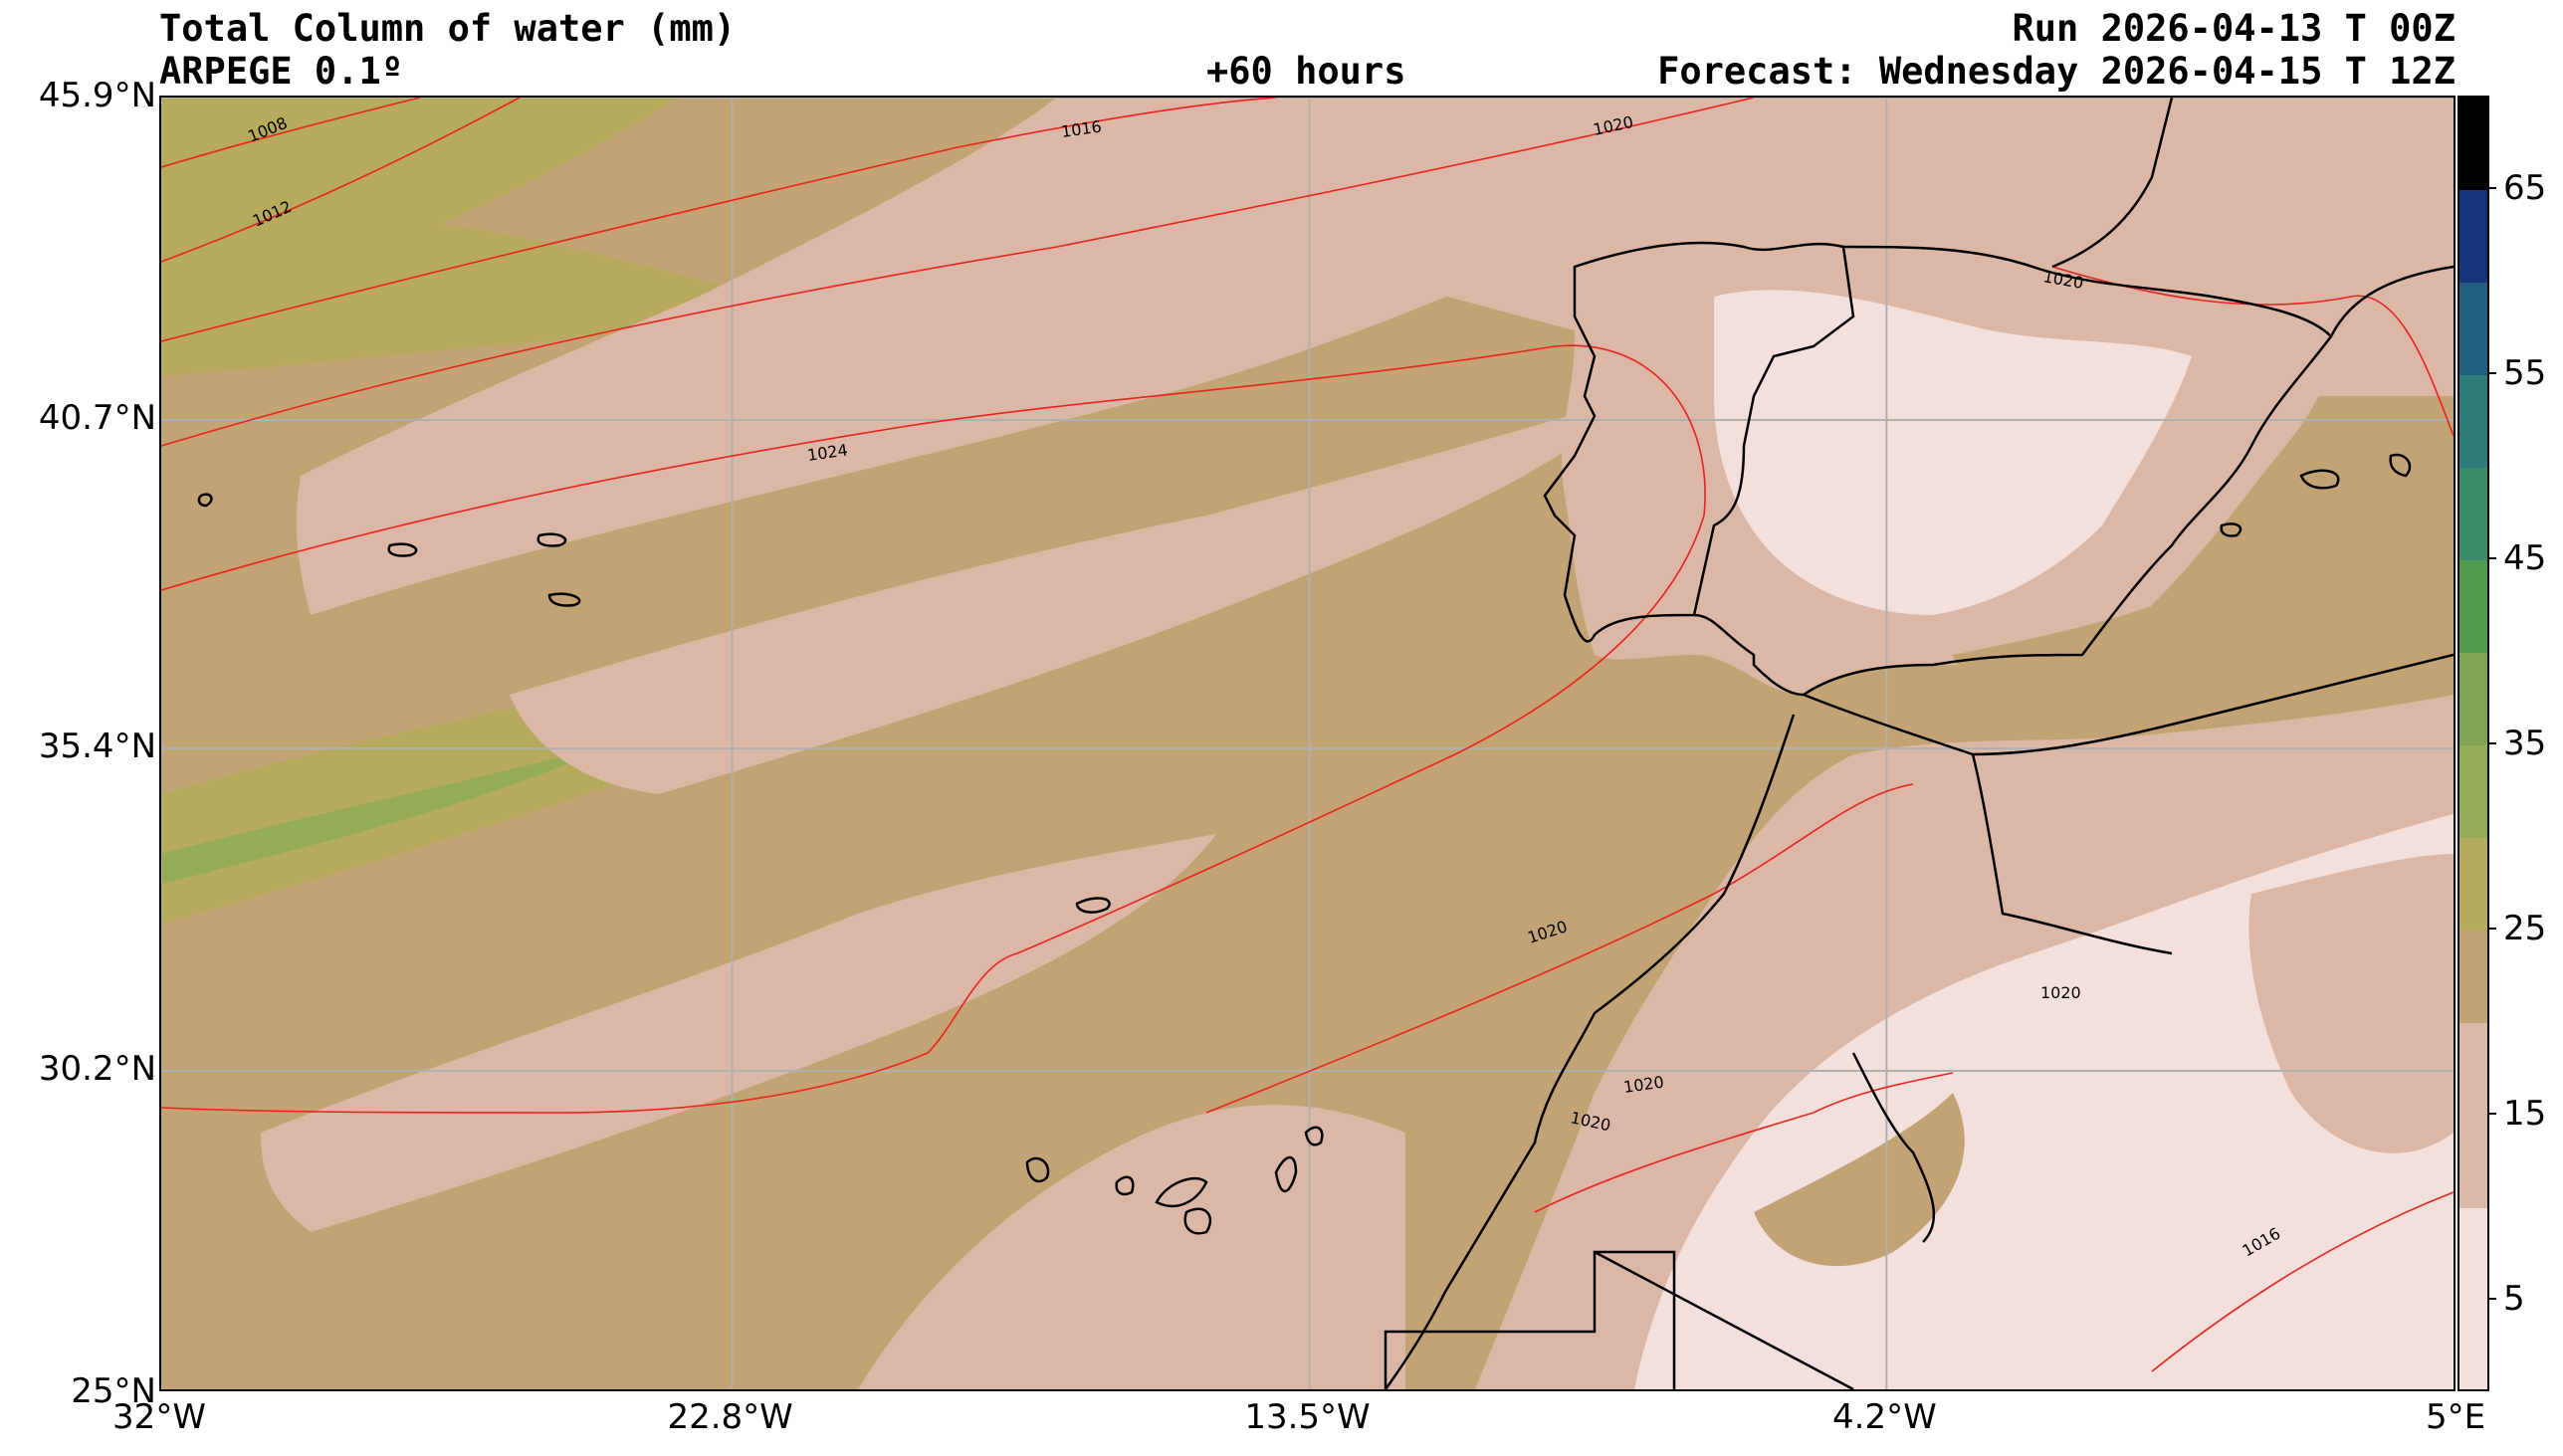  I want to click on dry-streak-mid, so click(1072, 595).